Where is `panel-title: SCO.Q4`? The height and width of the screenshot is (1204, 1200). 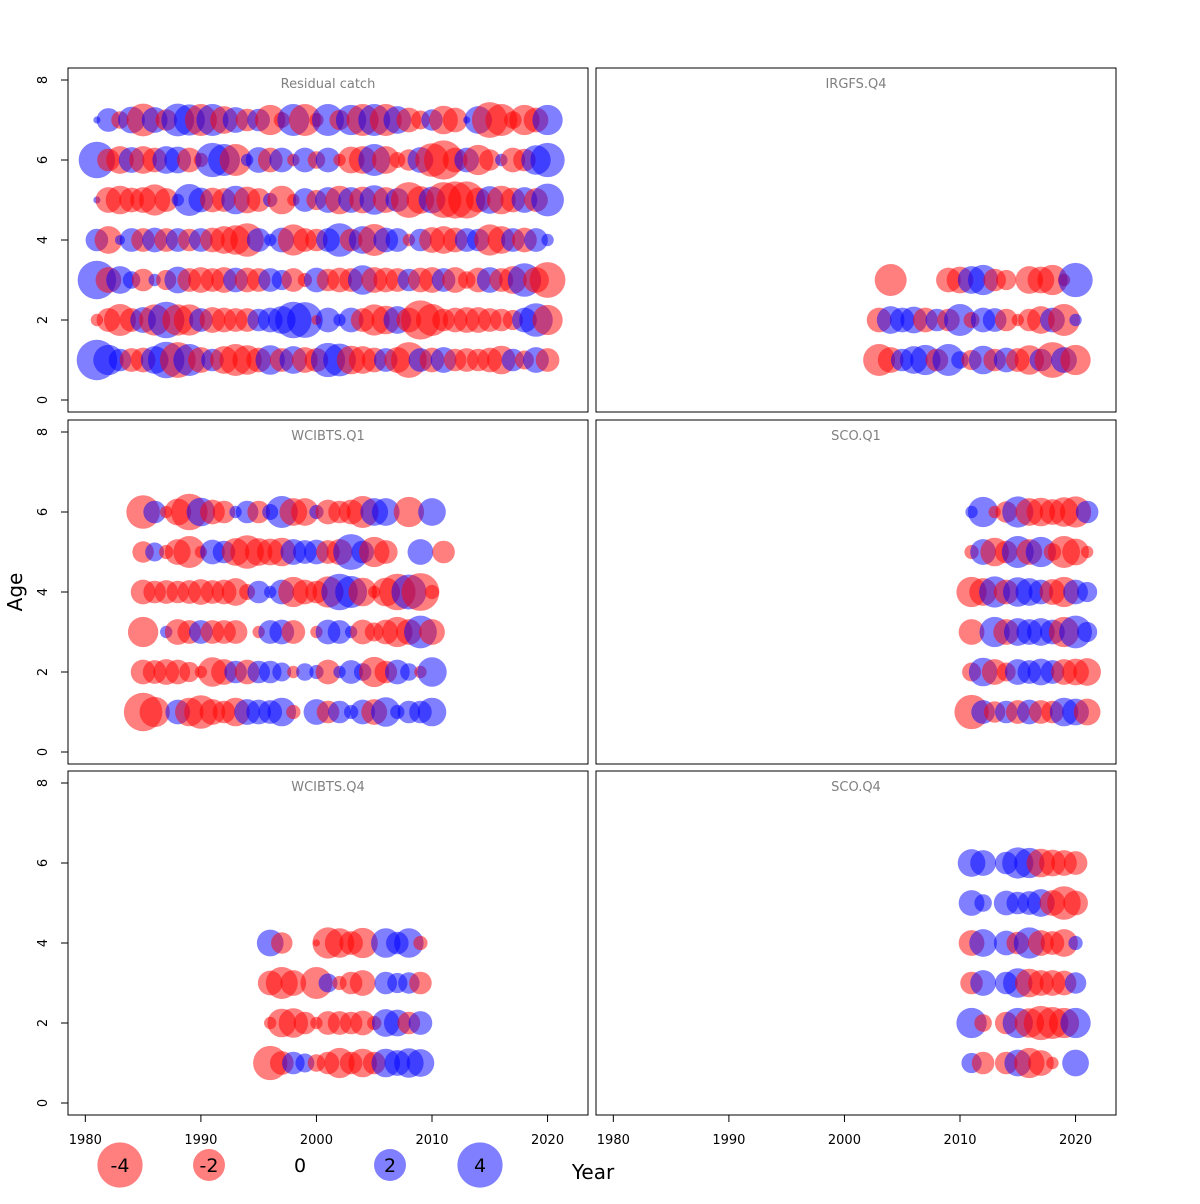 panel-title: SCO.Q4 is located at coordinates (856, 787).